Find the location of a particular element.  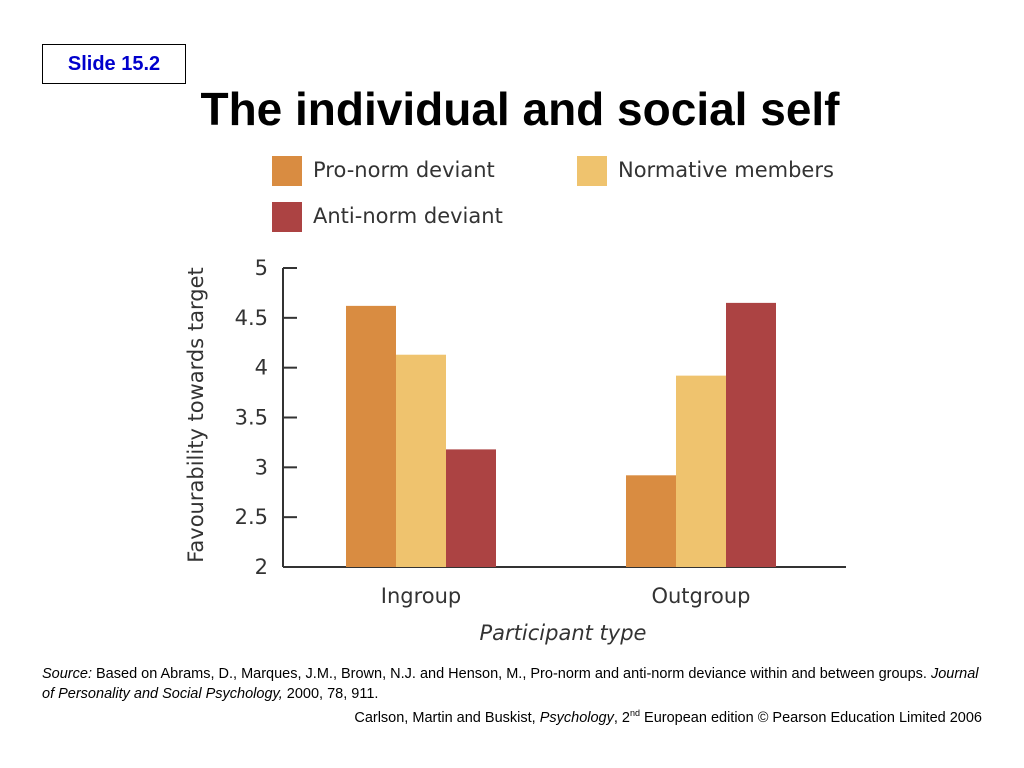

y-tick-label: 4.5 is located at coordinates (251, 318).